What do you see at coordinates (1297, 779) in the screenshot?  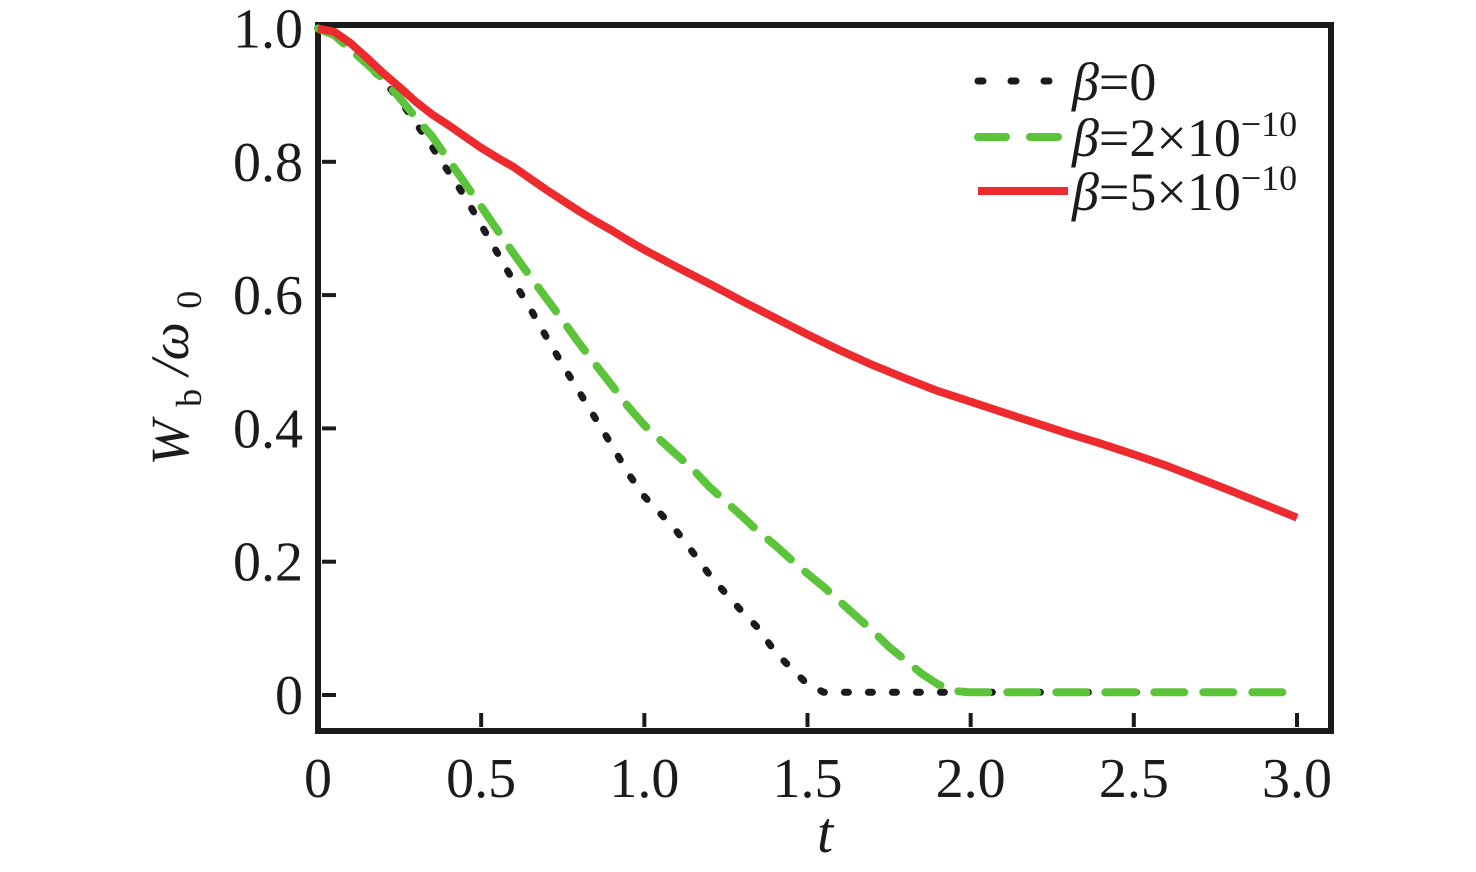 I see `x-tick-label-3.0: 3.0` at bounding box center [1297, 779].